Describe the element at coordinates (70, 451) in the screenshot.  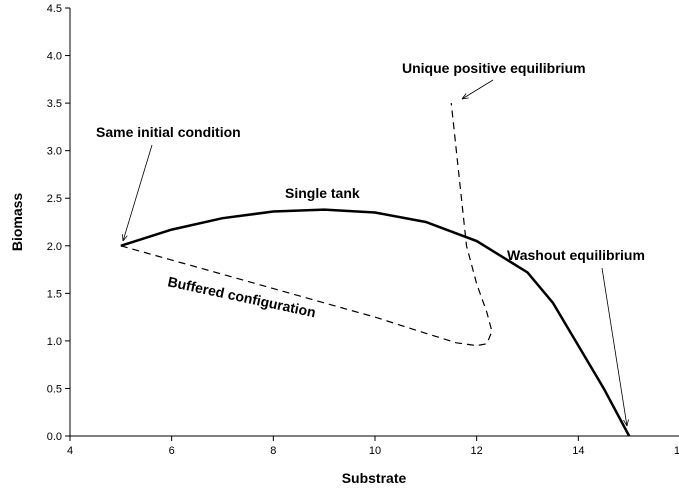
I see `x-tick-label: 4` at that location.